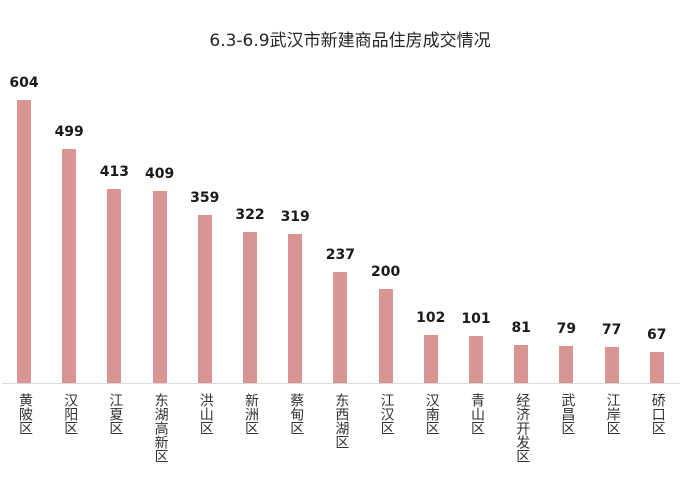 This screenshot has width=700, height=490. Describe the element at coordinates (522, 428) in the screenshot. I see `category-label: 经济开发区` at that location.